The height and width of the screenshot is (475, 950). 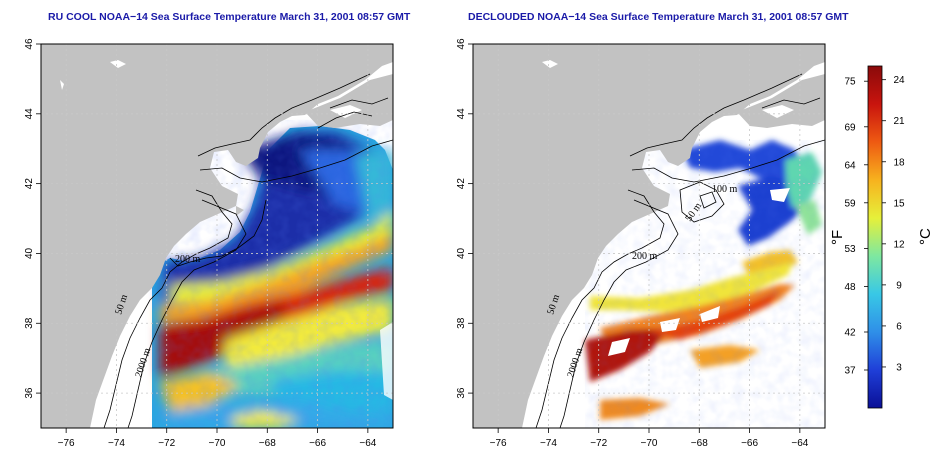 What do you see at coordinates (899, 203) in the screenshot?
I see `colorbar-celsius-tick-label: 15` at bounding box center [899, 203].